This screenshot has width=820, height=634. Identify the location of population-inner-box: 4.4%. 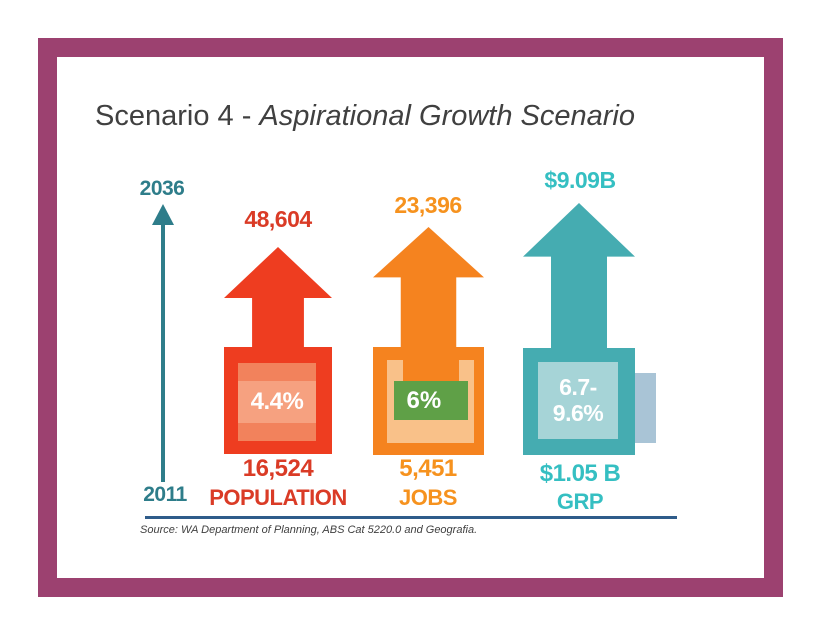
(277, 402).